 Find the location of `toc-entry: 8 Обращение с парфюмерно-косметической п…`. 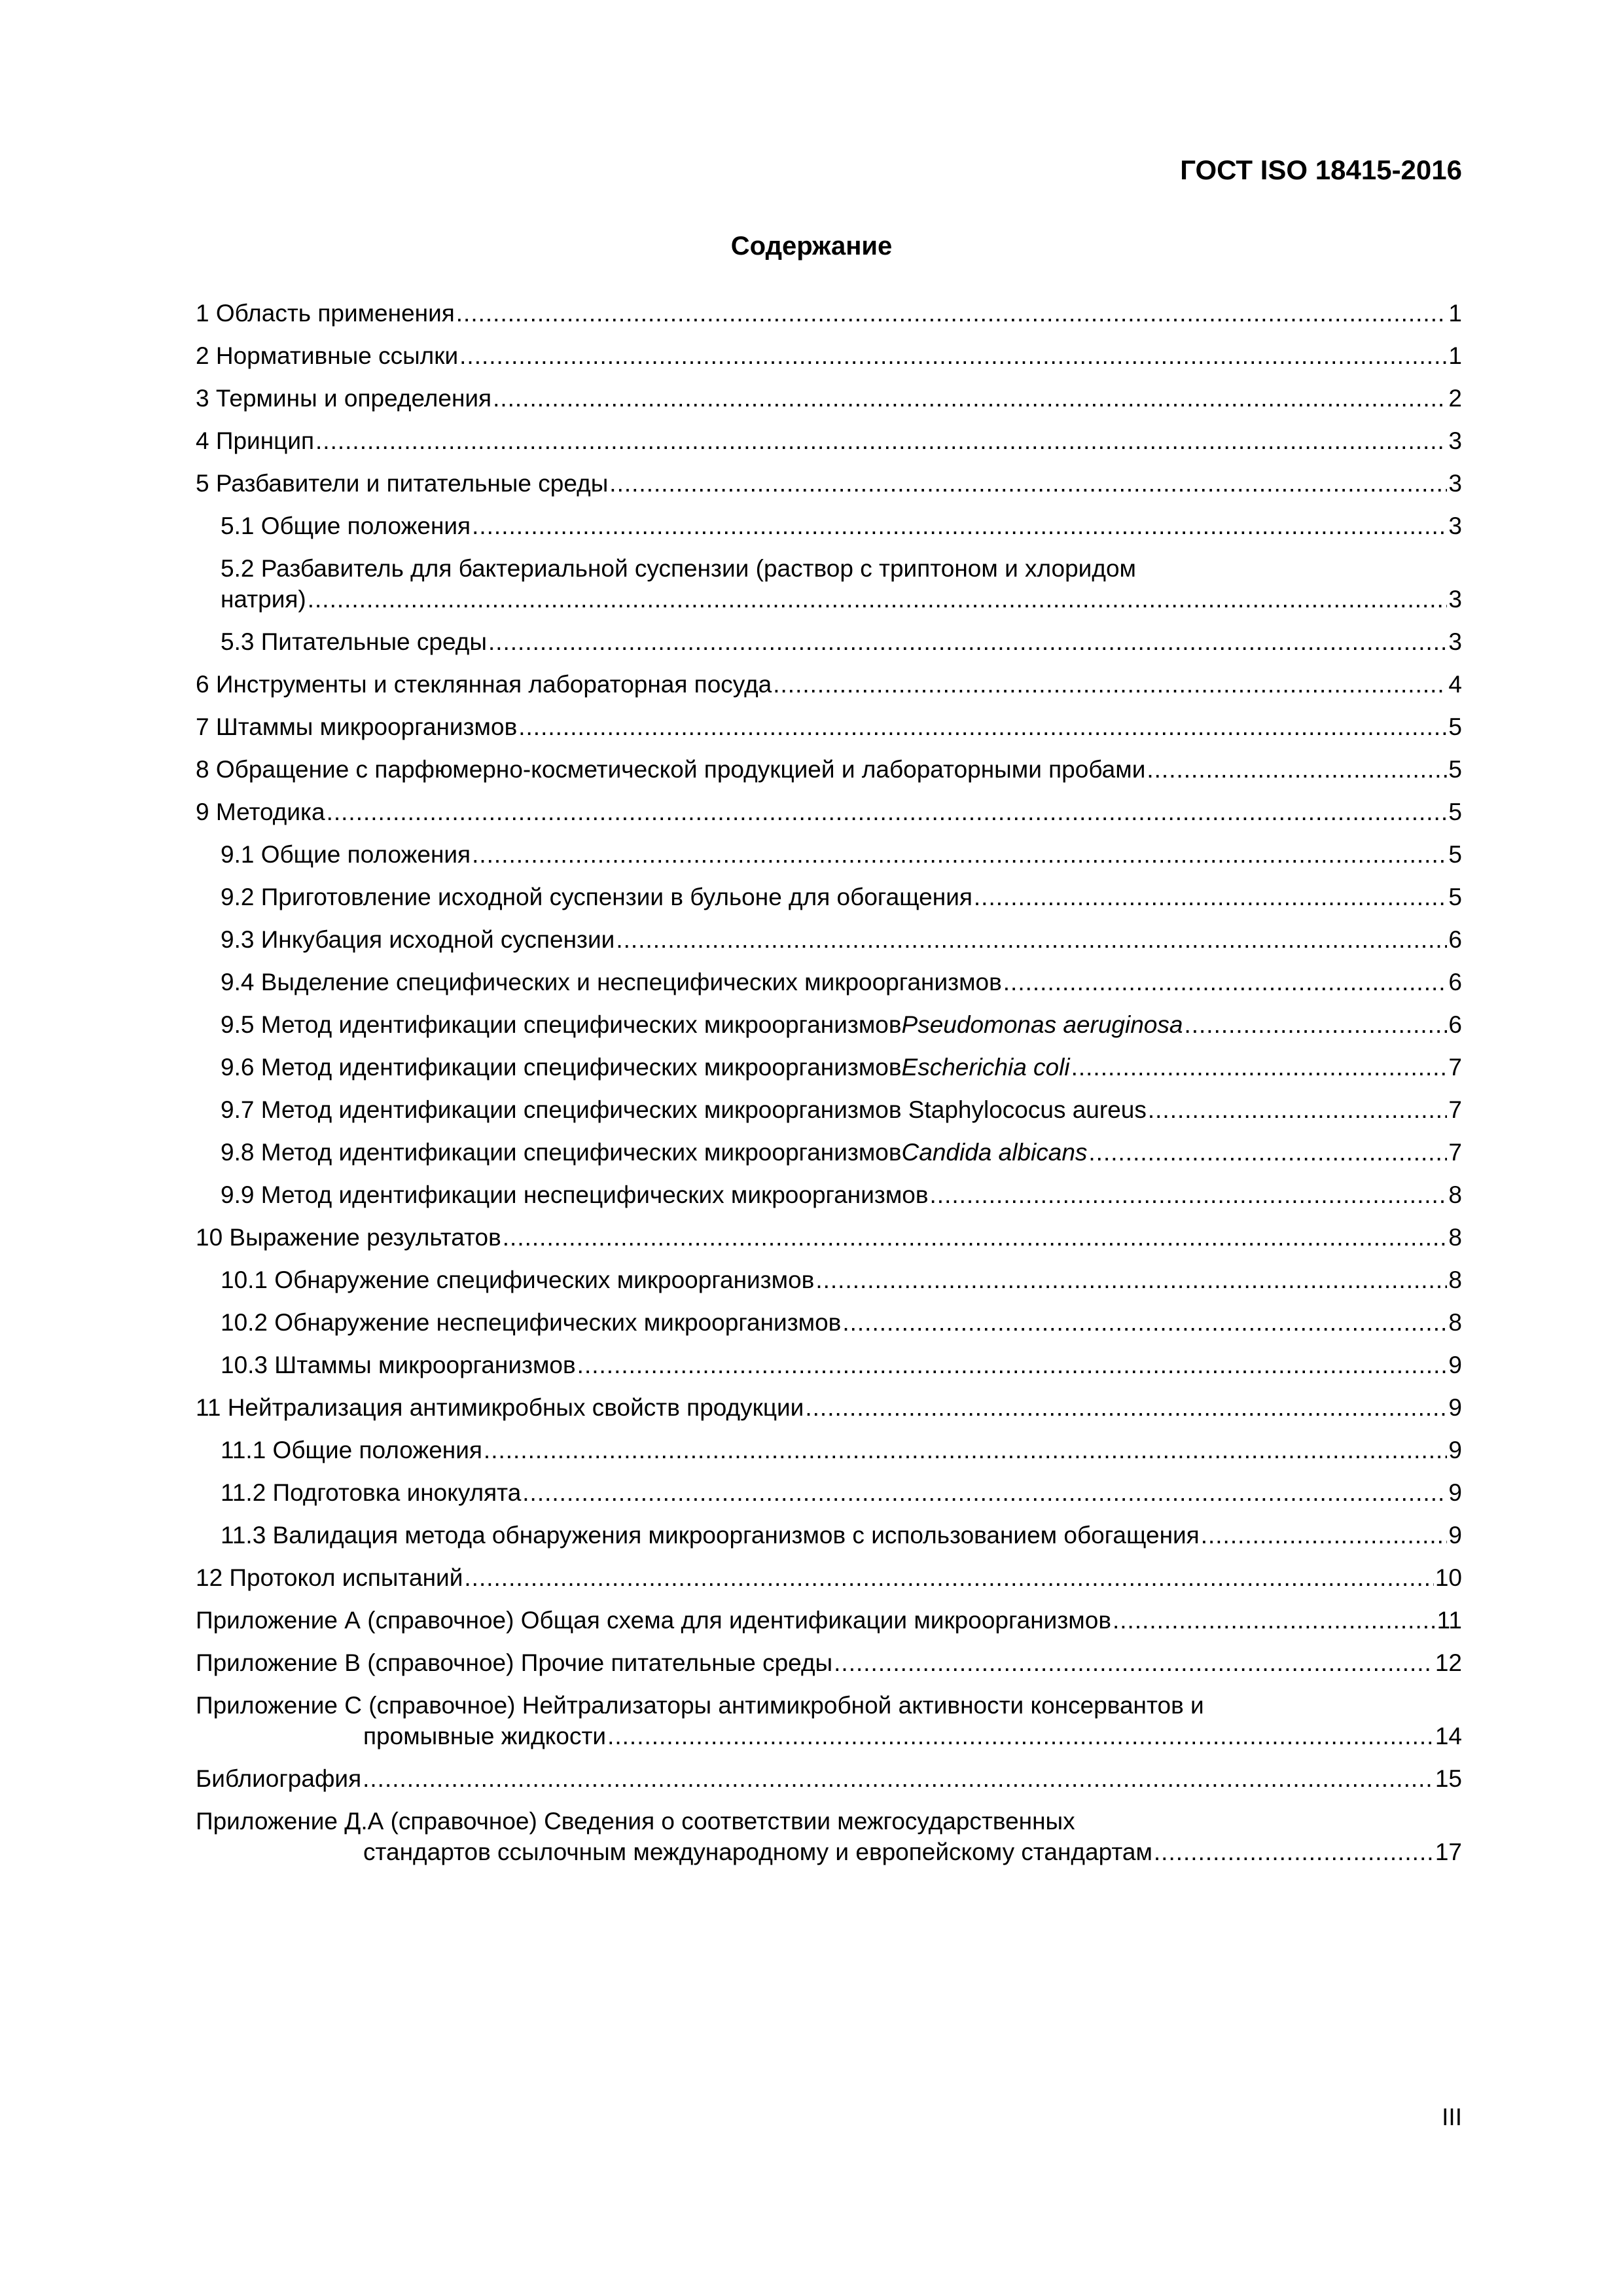

toc-entry: 8 Обращение с парфюмерно-косметической п… is located at coordinates (829, 775).